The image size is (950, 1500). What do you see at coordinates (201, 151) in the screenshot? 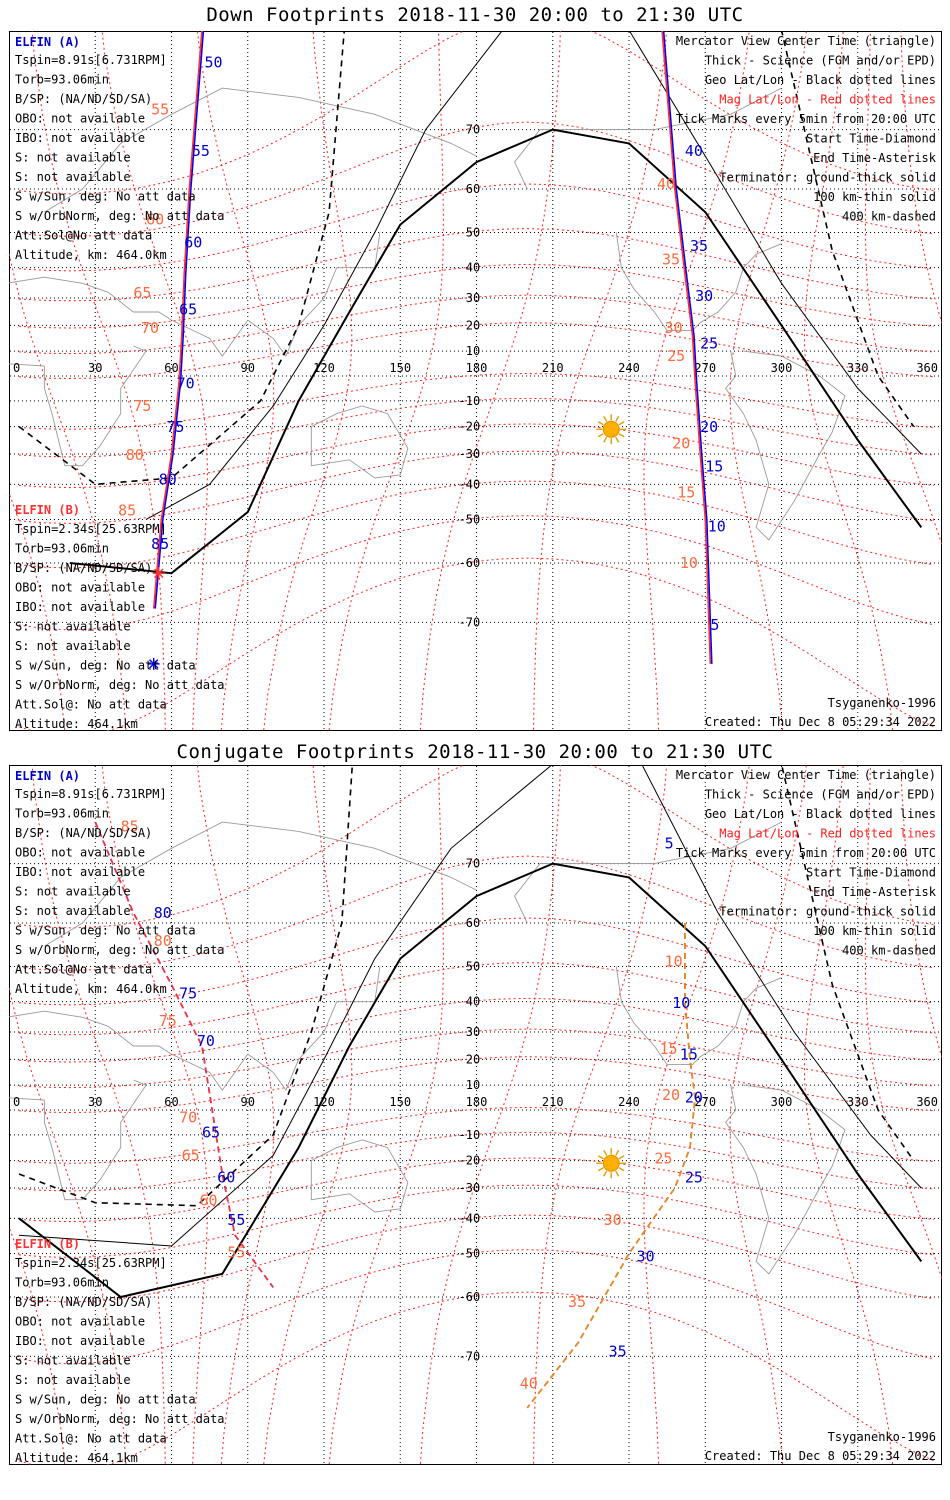
I see `track-label-elfin-a: 55` at bounding box center [201, 151].